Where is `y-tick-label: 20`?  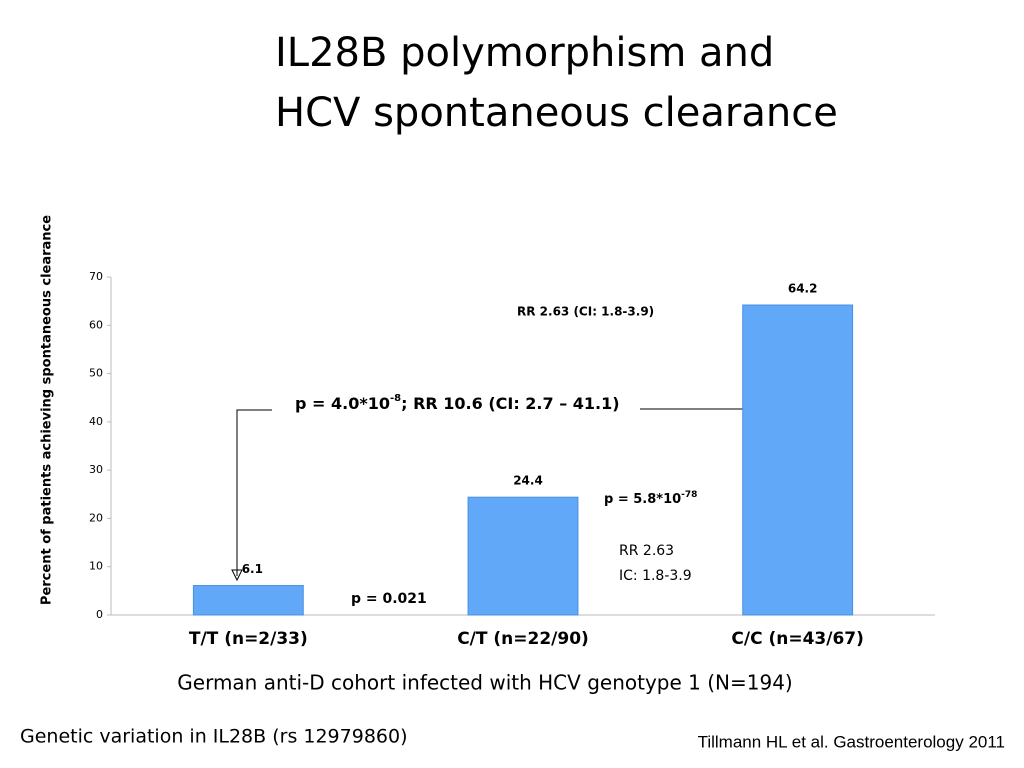
y-tick-label: 20 is located at coordinates (96, 517).